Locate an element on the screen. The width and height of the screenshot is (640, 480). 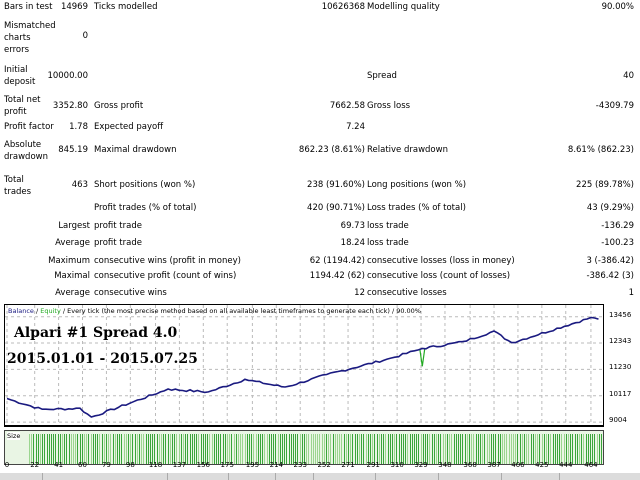
short-label: Short positions (won %) is located at coordinates (145, 185).